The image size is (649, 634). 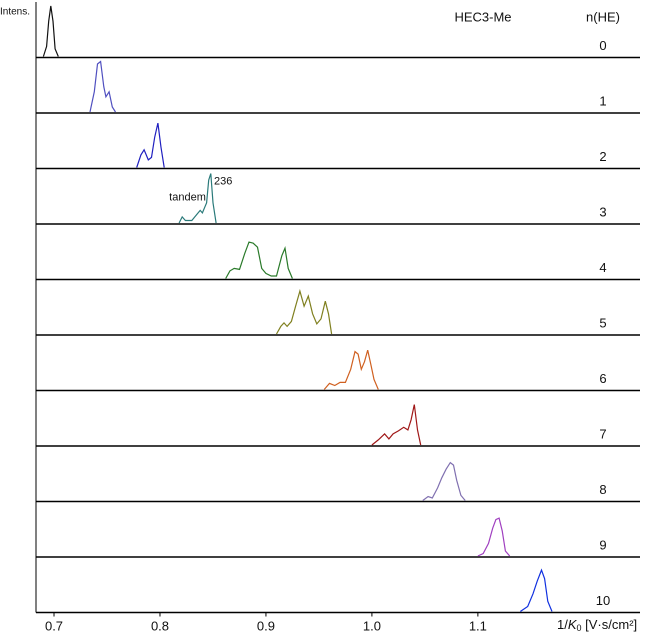 I want to click on y-label: Intens., so click(x=15, y=12).